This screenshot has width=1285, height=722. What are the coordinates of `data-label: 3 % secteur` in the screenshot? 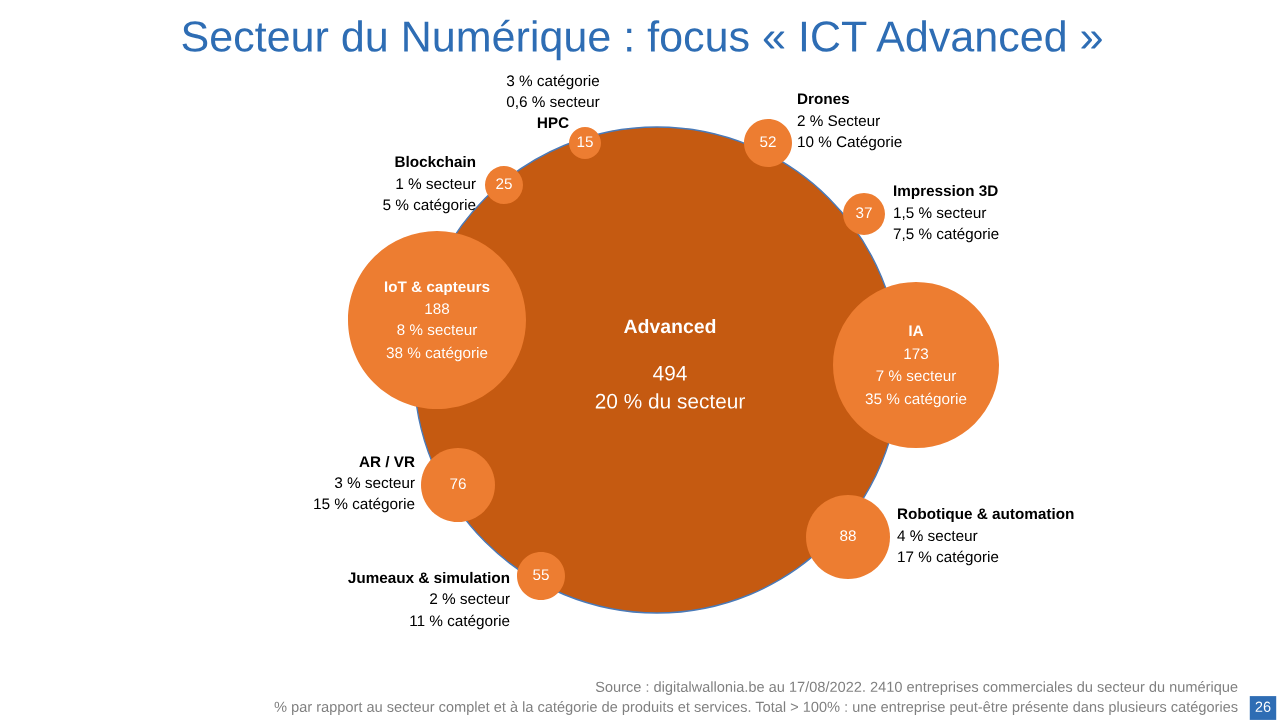 It's located at (374, 483).